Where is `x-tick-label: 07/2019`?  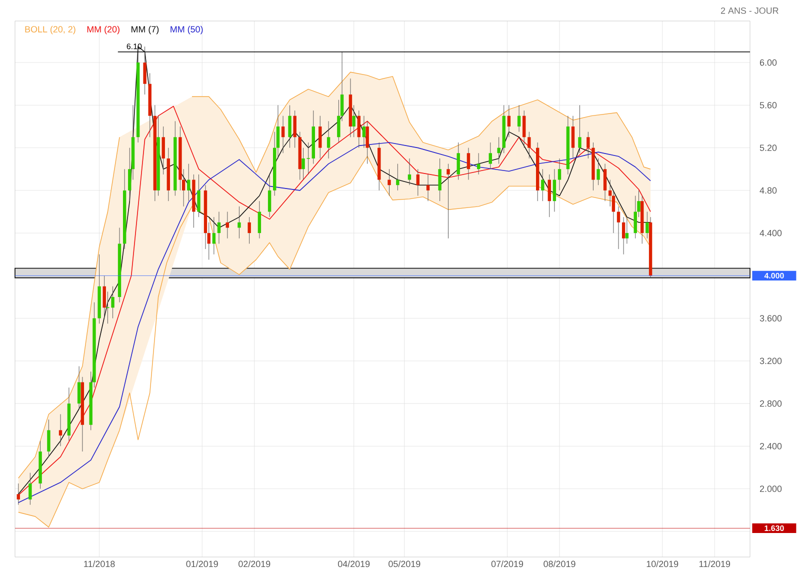 x-tick-label: 07/2019 is located at coordinates (507, 564).